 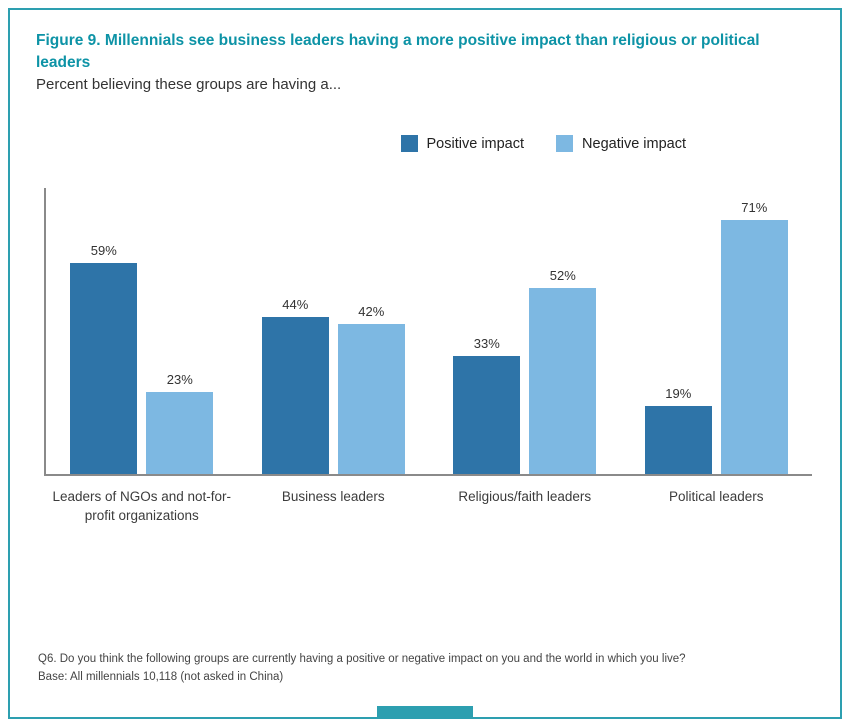 I want to click on chart-legend: Positive impact Negative impact, so click(x=361, y=144).